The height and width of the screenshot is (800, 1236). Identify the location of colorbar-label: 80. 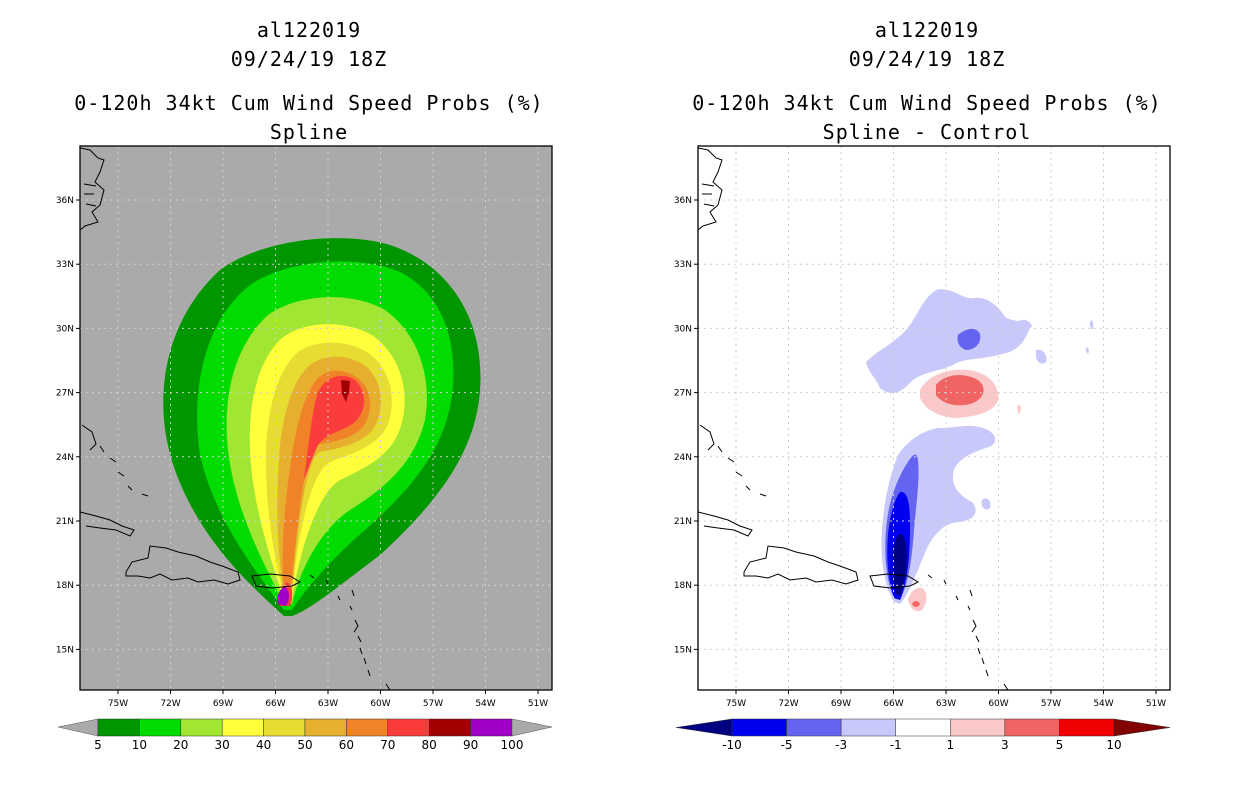
(429, 745).